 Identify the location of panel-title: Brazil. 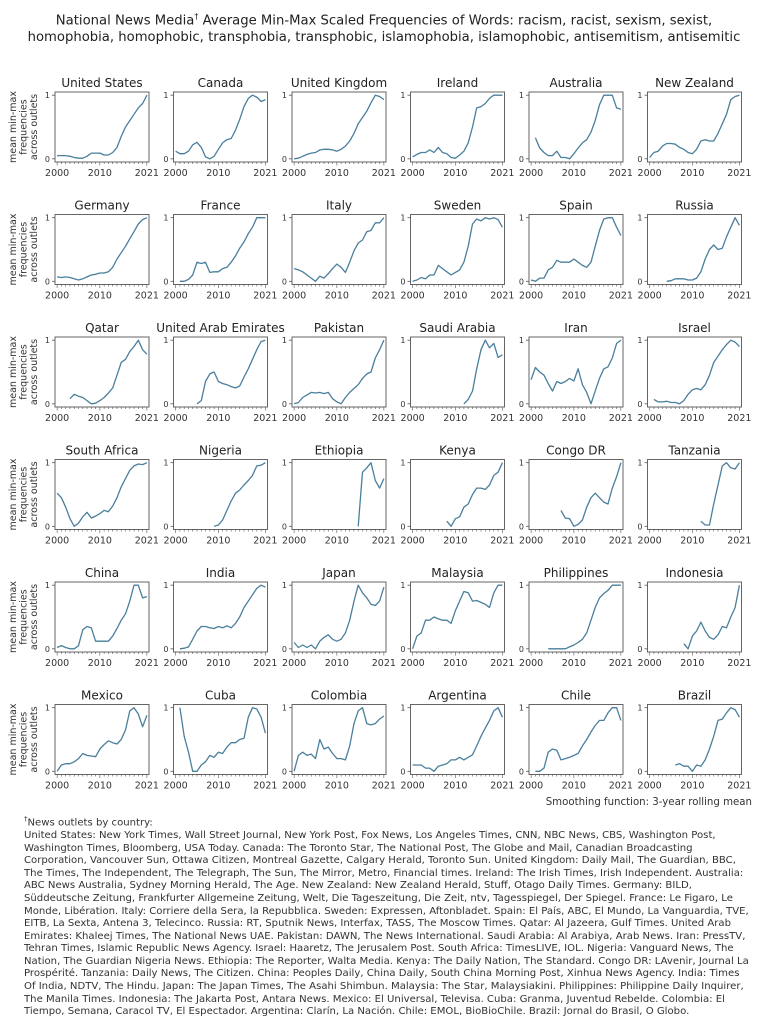
(695, 696).